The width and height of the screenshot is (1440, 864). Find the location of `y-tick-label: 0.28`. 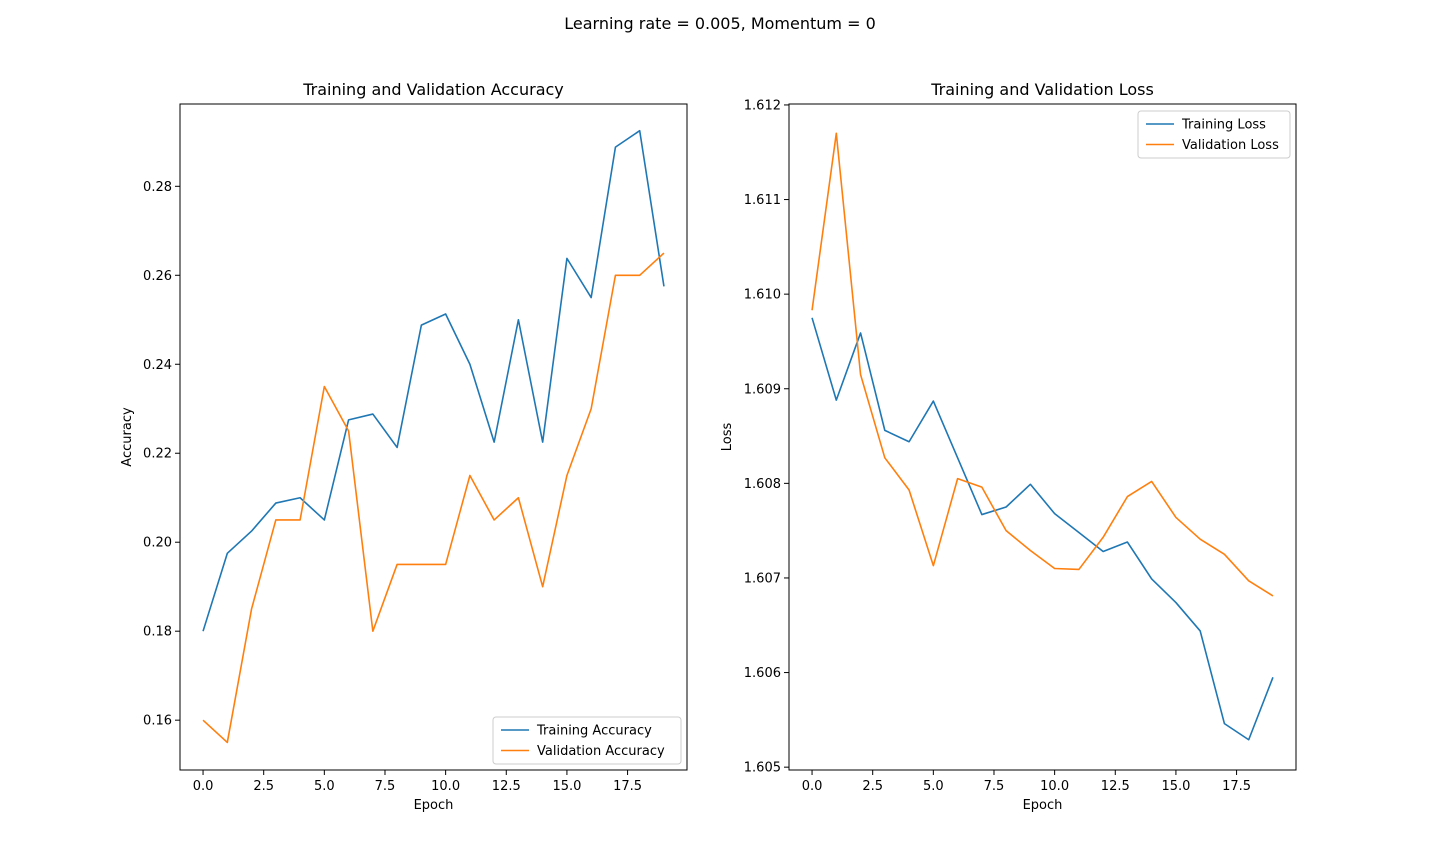

y-tick-label: 0.28 is located at coordinates (157, 187).